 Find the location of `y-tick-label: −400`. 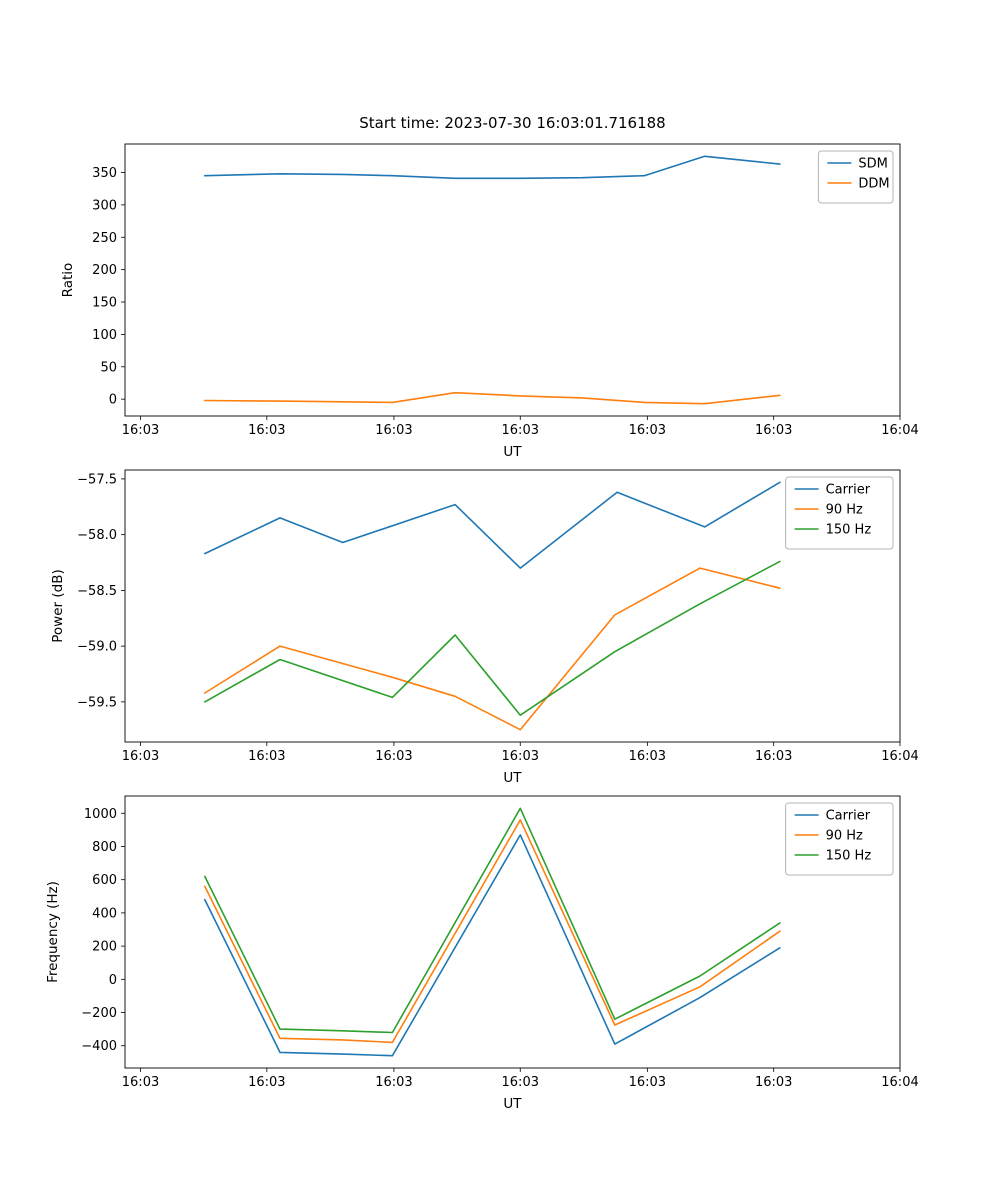

y-tick-label: −400 is located at coordinates (99, 1046).